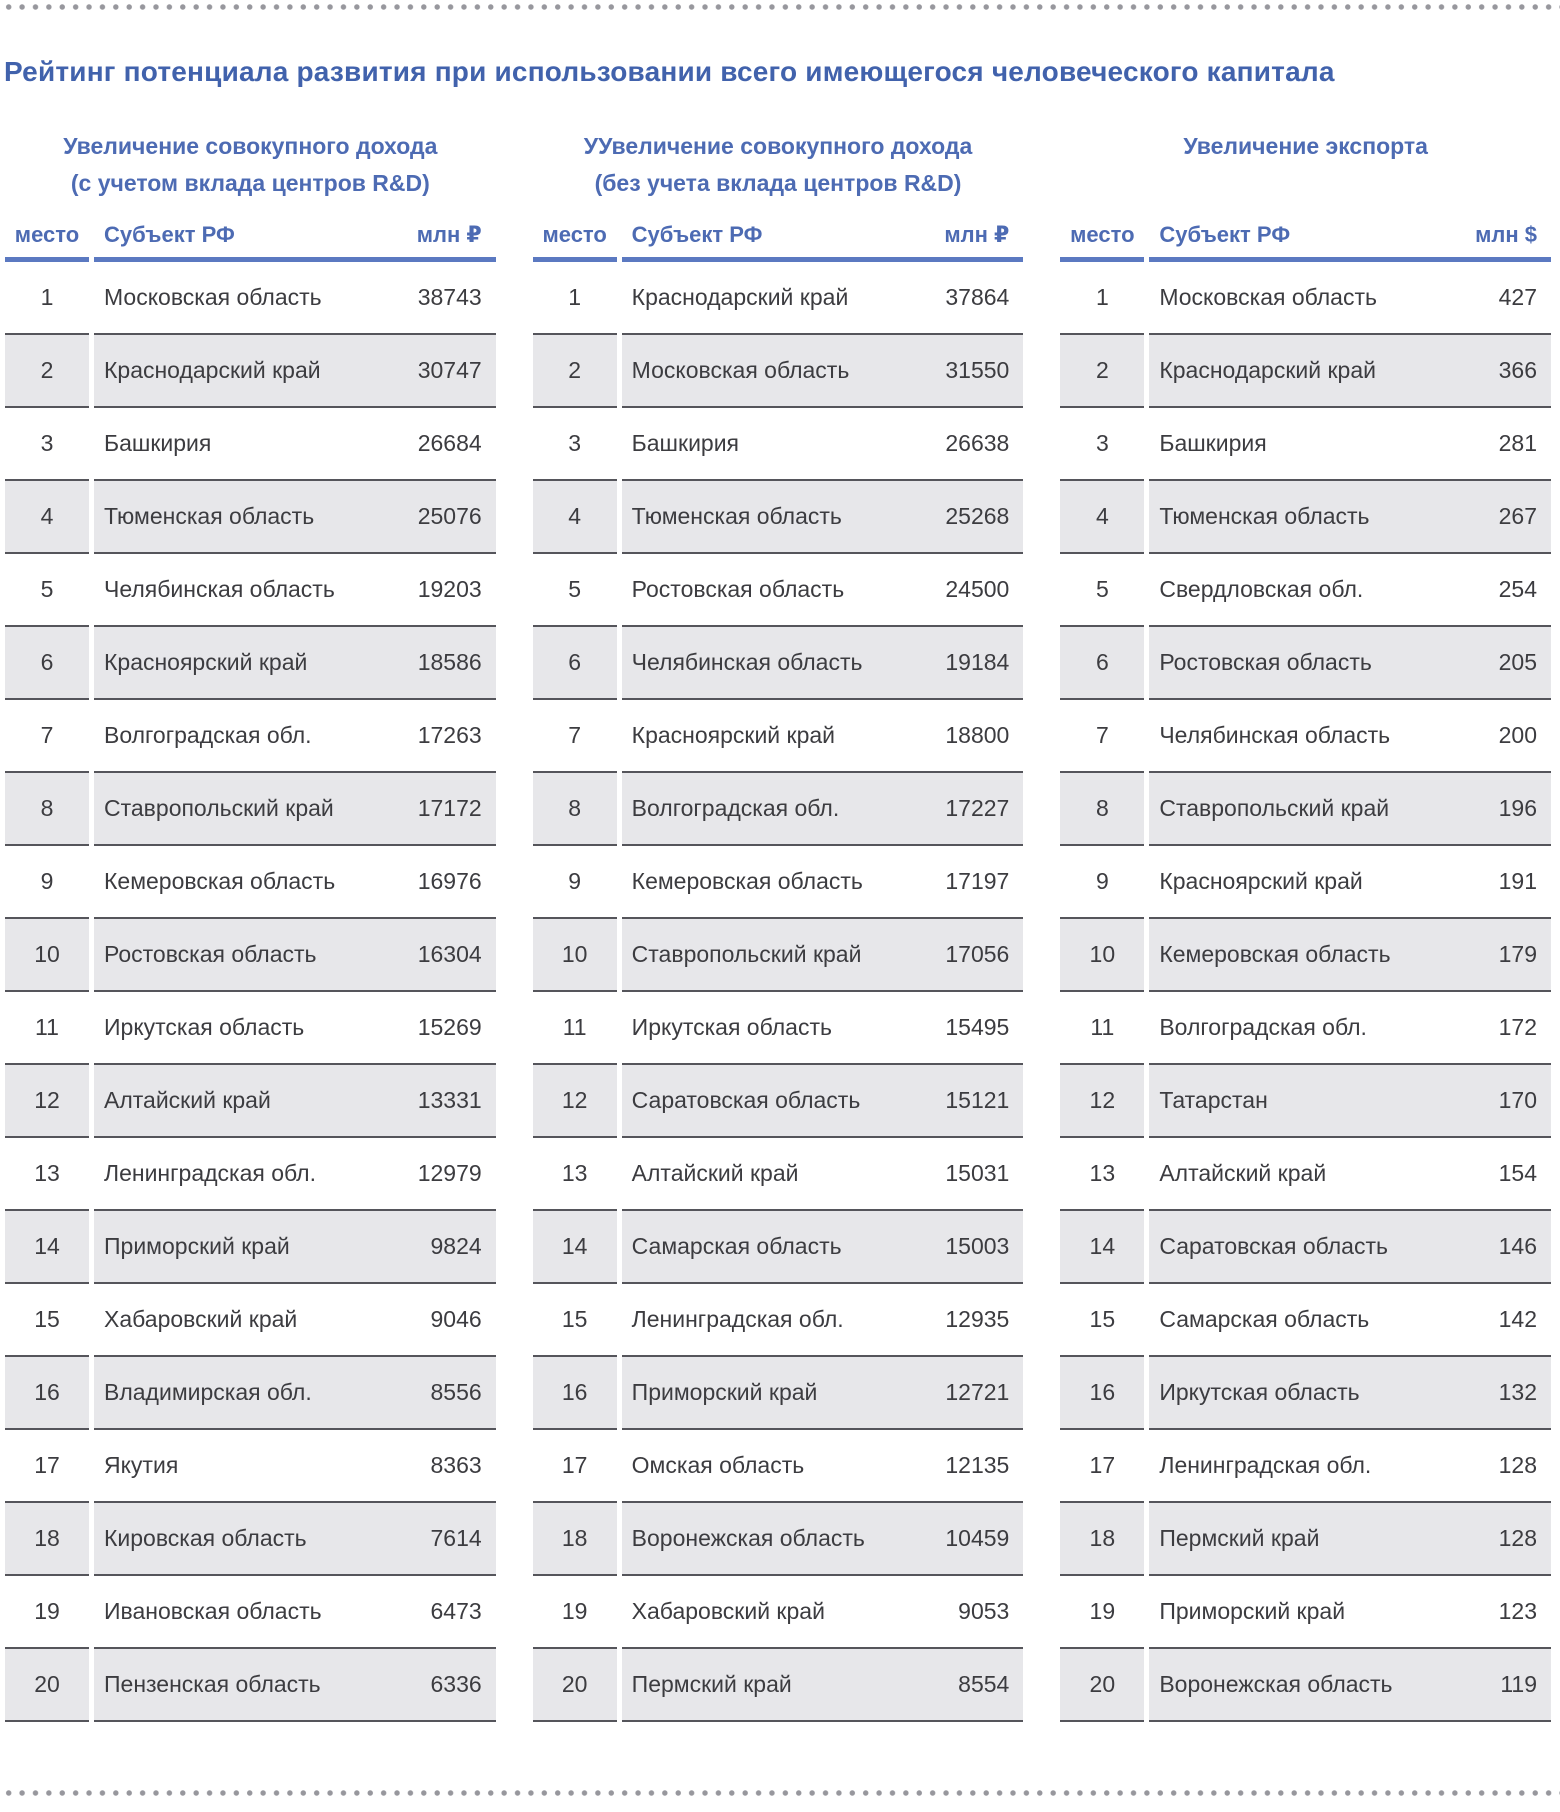  I want to click on table-row: 17 Якутия 8363, so click(250, 1466).